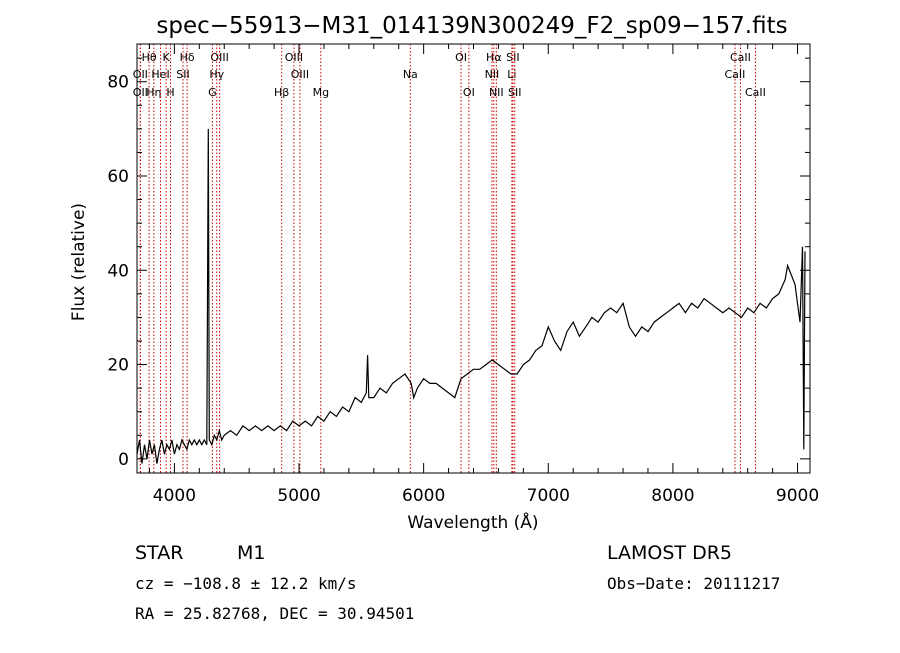 The image size is (900, 653). Describe the element at coordinates (118, 366) in the screenshot. I see `y-tick-label: 20` at that location.